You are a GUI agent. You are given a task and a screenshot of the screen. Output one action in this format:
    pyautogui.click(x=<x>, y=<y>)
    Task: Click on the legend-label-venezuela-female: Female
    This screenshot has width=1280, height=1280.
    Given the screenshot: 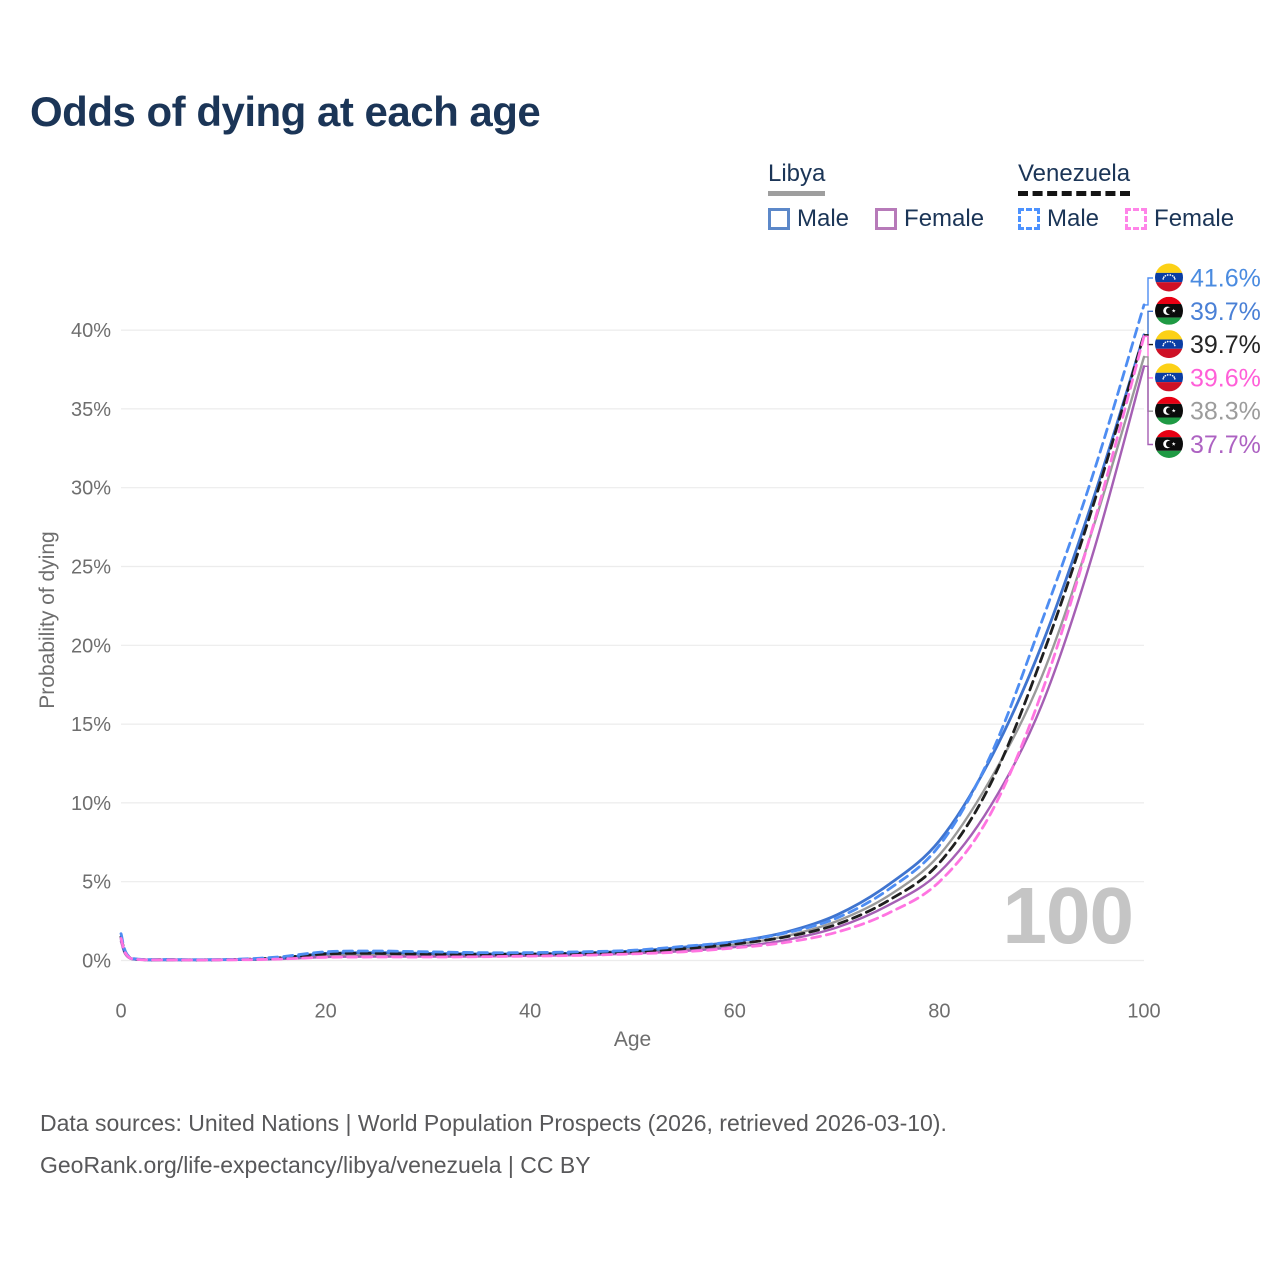 What is the action you would take?
    pyautogui.click(x=1194, y=218)
    